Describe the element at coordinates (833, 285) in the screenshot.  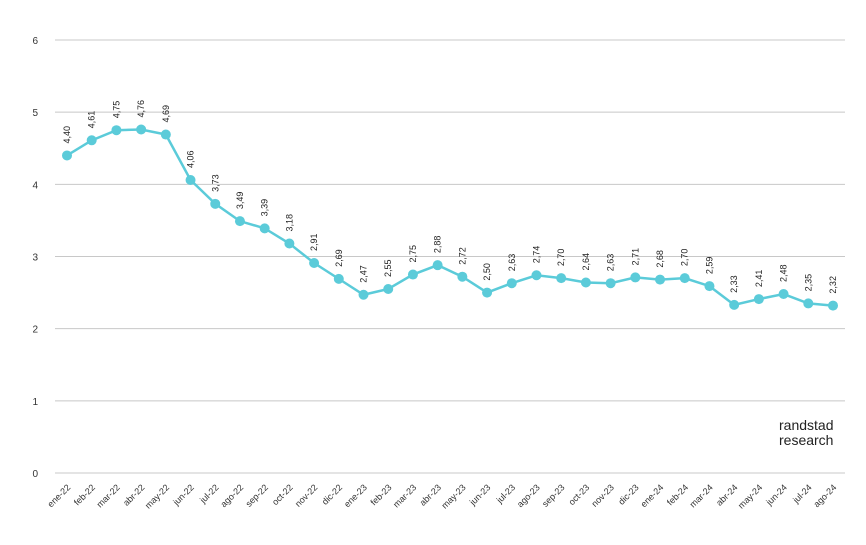
I see `data-label: 2,32` at that location.